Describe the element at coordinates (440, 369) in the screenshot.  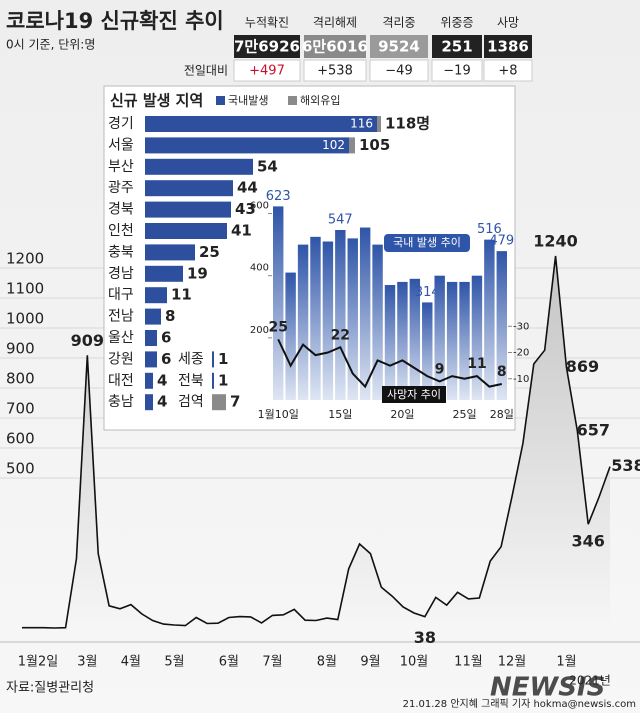
I see `line-value-label: 9` at that location.